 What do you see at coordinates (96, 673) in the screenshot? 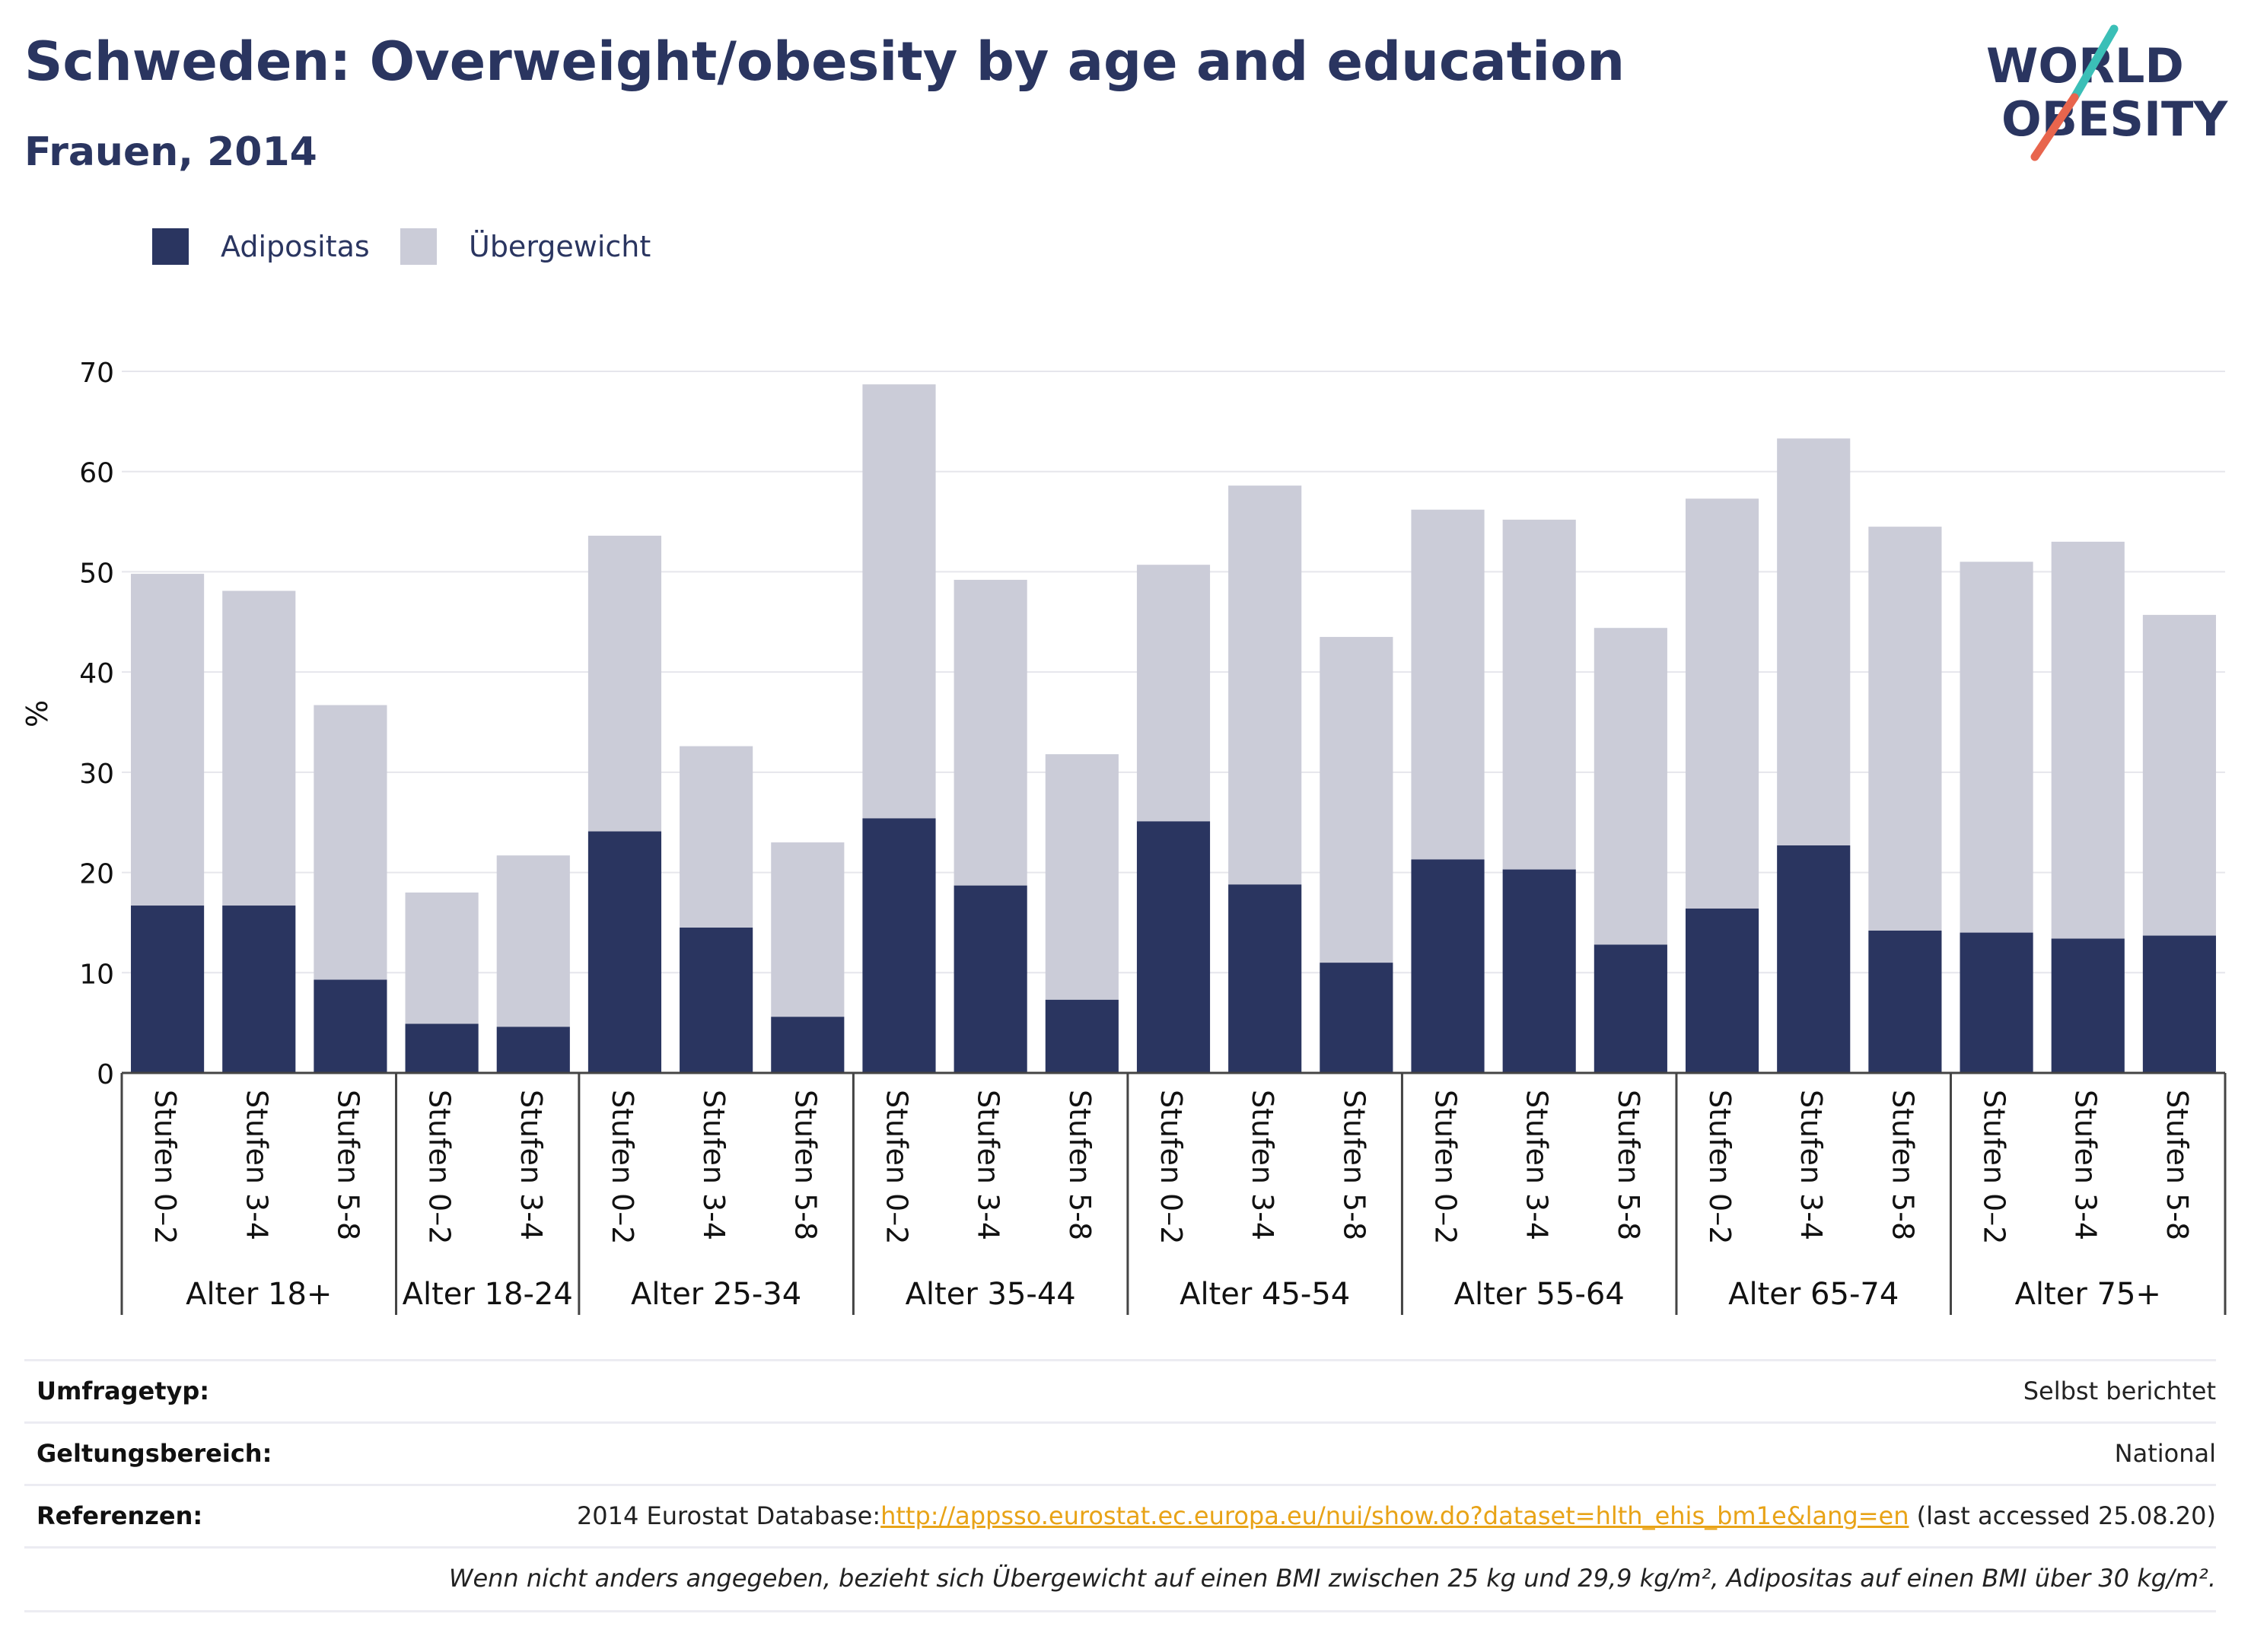
I see `y-tick-label: 40` at bounding box center [96, 673].